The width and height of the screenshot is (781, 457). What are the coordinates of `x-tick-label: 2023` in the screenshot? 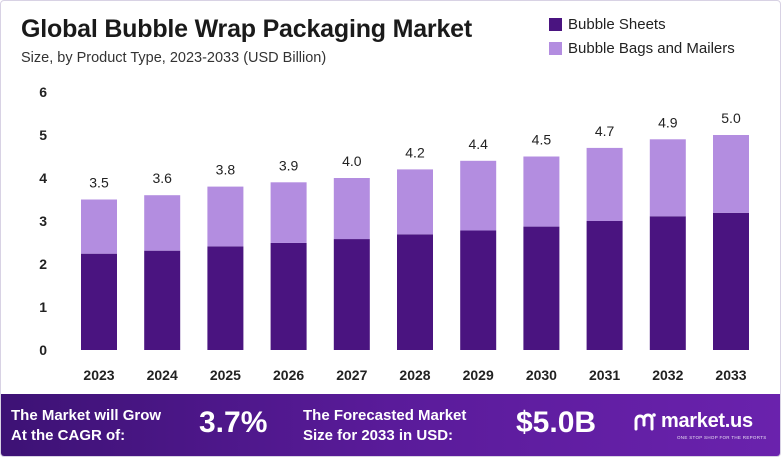 It's located at (98, 375).